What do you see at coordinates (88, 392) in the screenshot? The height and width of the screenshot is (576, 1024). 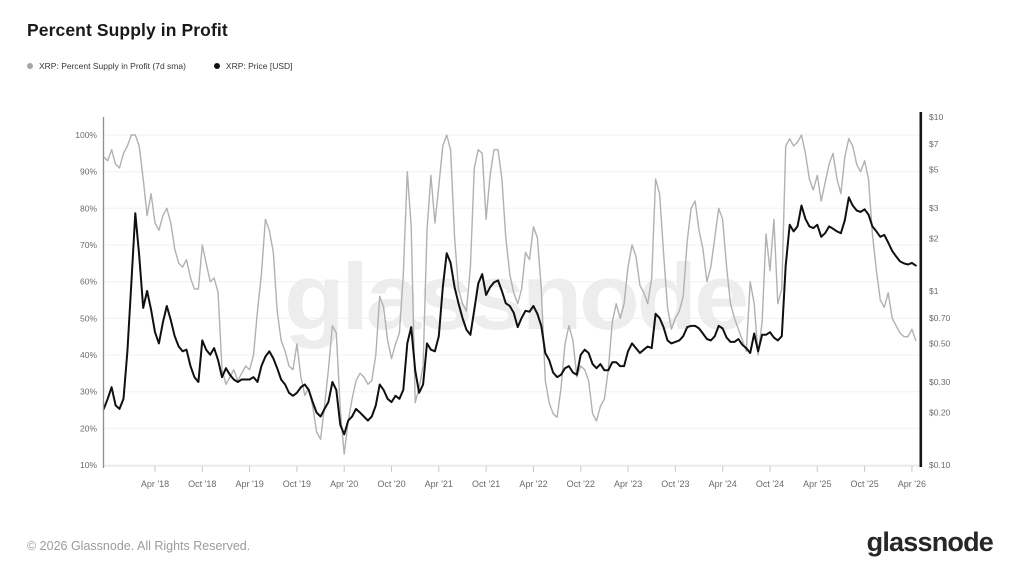 I see `left-axis-label: 30%` at bounding box center [88, 392].